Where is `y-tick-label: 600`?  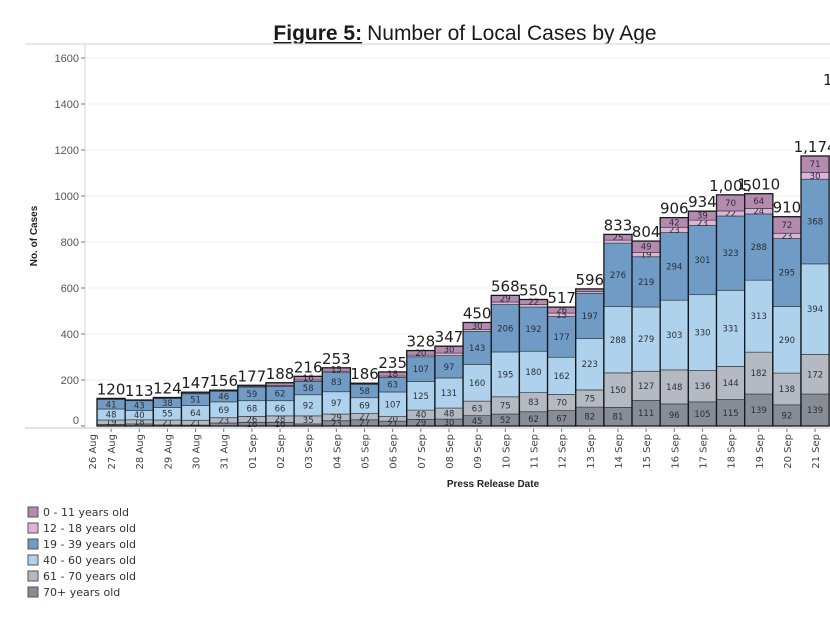
y-tick-label: 600 is located at coordinates (70, 289).